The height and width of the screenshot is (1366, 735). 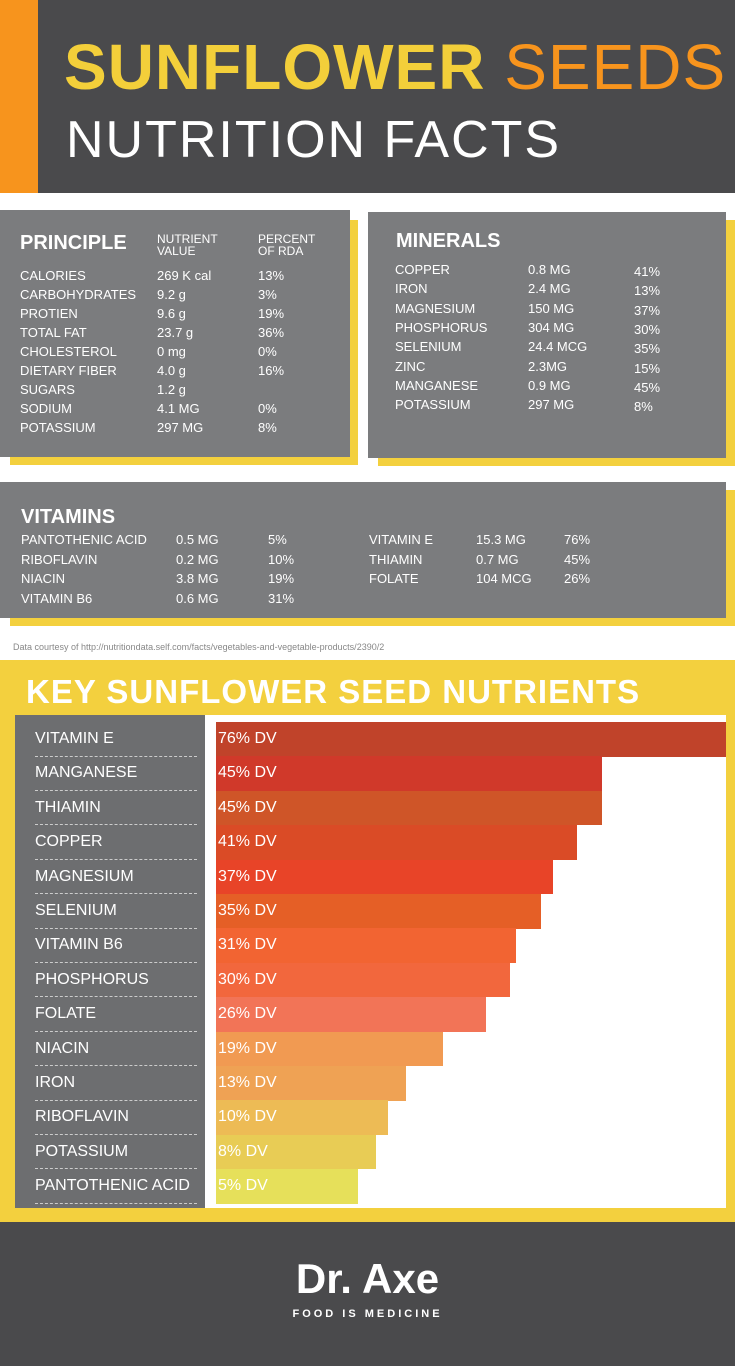 I want to click on tagline: FOOD IS MEDICINE, so click(x=367, y=1314).